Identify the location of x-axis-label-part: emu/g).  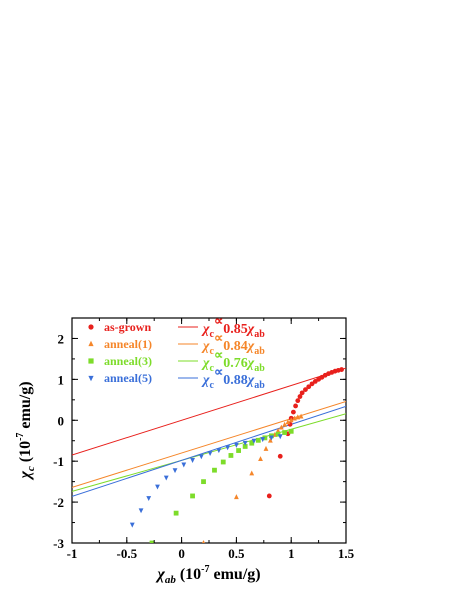
(235, 574).